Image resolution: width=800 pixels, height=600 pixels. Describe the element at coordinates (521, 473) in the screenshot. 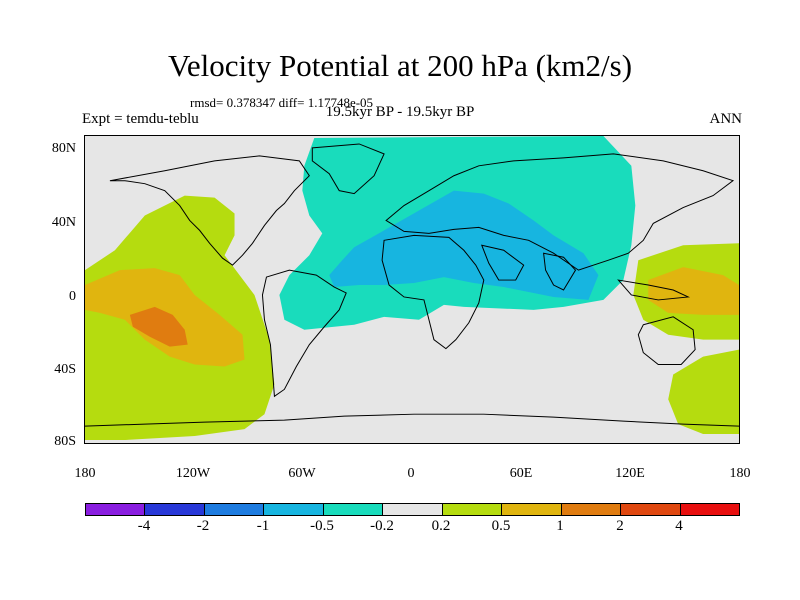

I see `lon-label: 60E` at that location.